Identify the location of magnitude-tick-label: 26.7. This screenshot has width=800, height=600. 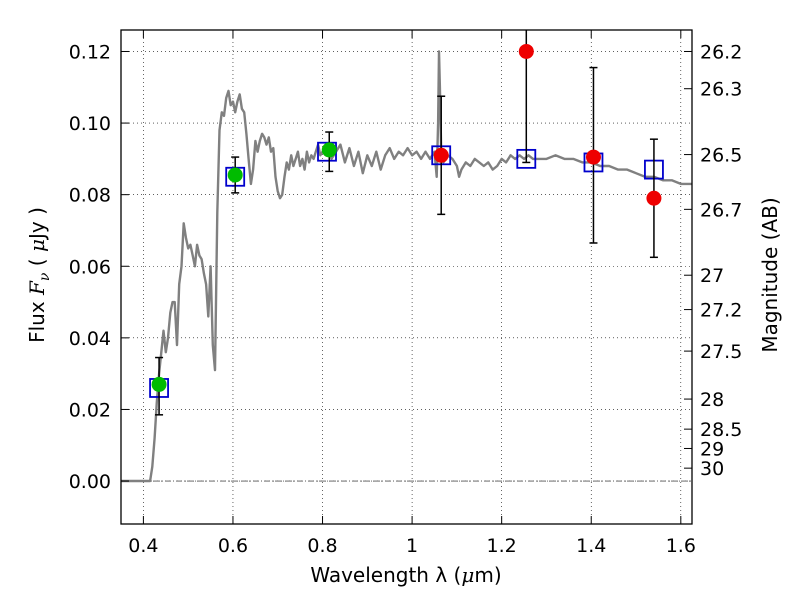
(721, 210).